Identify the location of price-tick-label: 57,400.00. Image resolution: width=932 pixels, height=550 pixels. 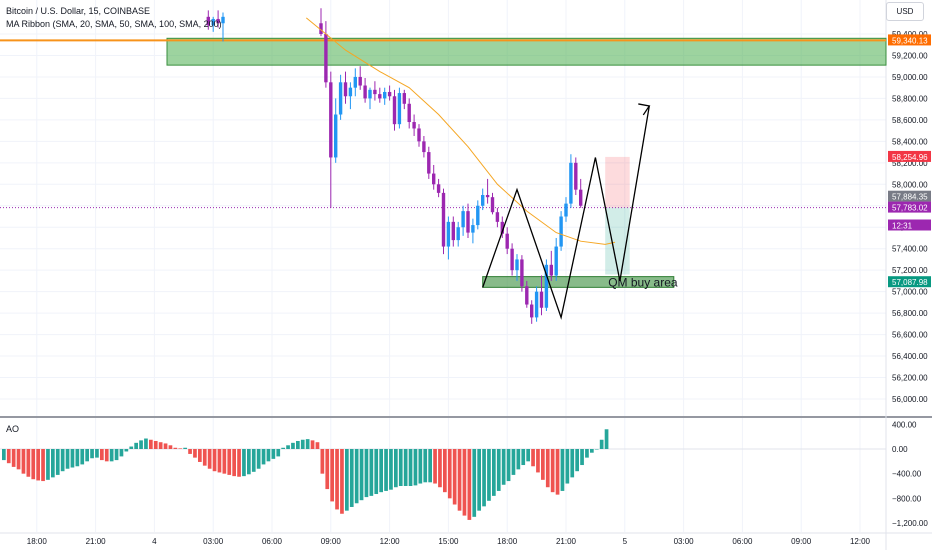
(910, 249).